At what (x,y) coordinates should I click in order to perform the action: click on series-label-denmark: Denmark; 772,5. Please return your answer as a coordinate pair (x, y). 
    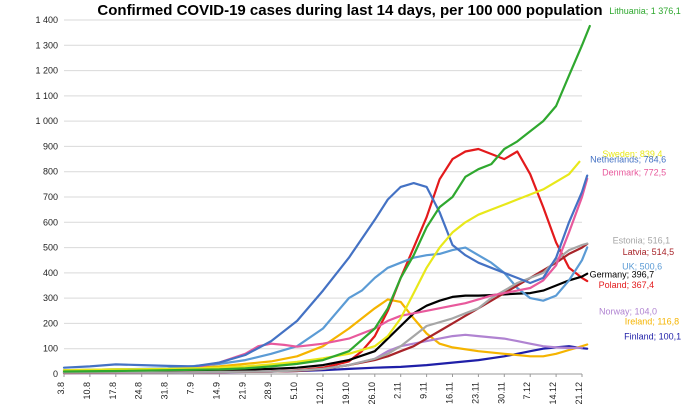
    Looking at the image, I should click on (634, 173).